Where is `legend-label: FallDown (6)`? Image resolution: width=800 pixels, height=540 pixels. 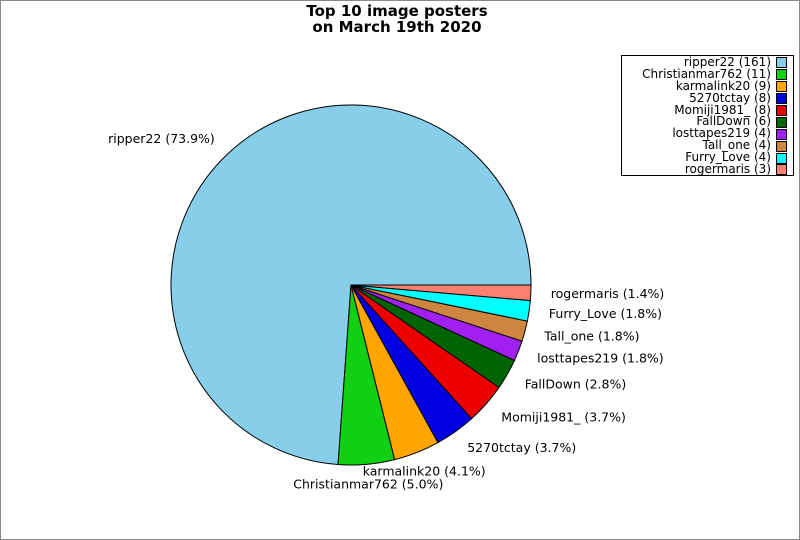
legend-label: FallDown (6) is located at coordinates (733, 121).